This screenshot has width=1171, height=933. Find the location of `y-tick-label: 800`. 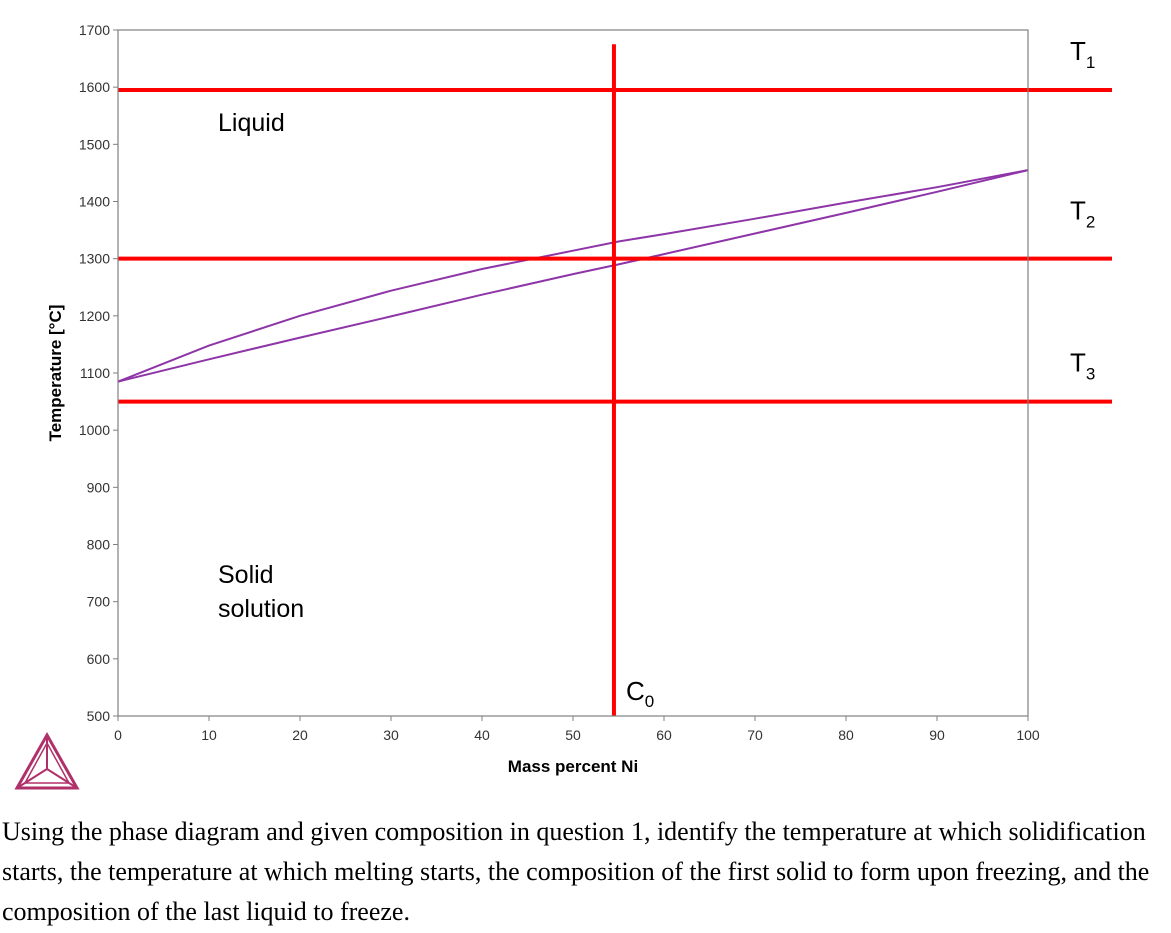

y-tick-label: 800 is located at coordinates (99, 545).